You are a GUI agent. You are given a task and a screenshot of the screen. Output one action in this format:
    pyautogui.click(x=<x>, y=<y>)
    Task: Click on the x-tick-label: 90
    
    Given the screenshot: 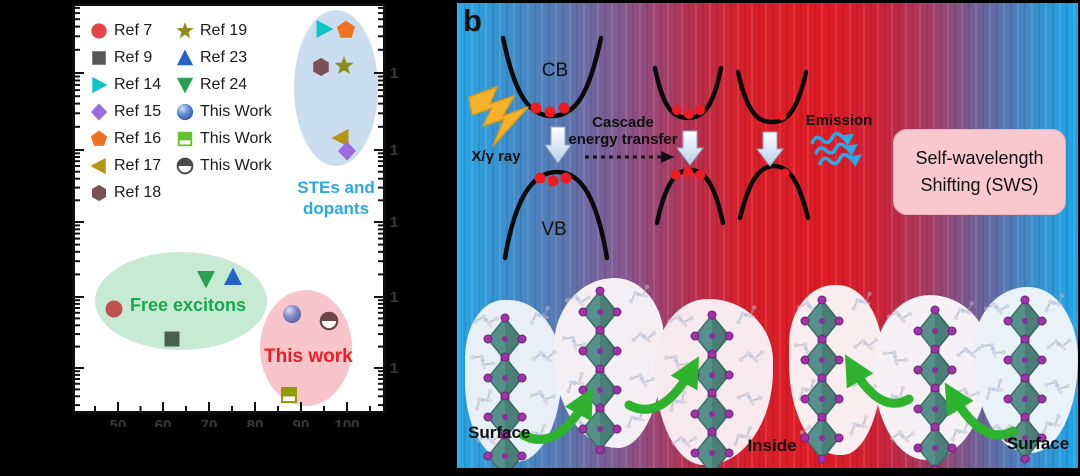 What is the action you would take?
    pyautogui.click(x=301, y=422)
    